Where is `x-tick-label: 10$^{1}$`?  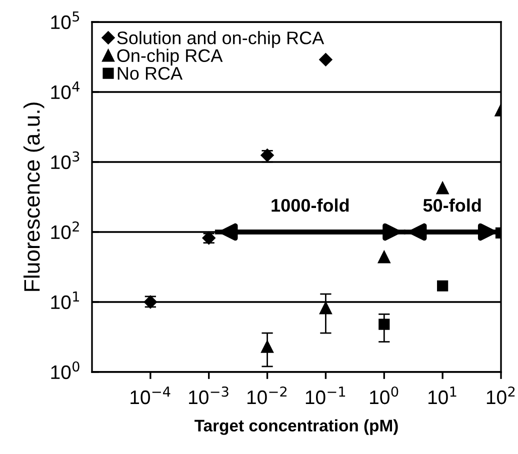 x-tick-label: 10$^{1}$ is located at coordinates (442, 395).